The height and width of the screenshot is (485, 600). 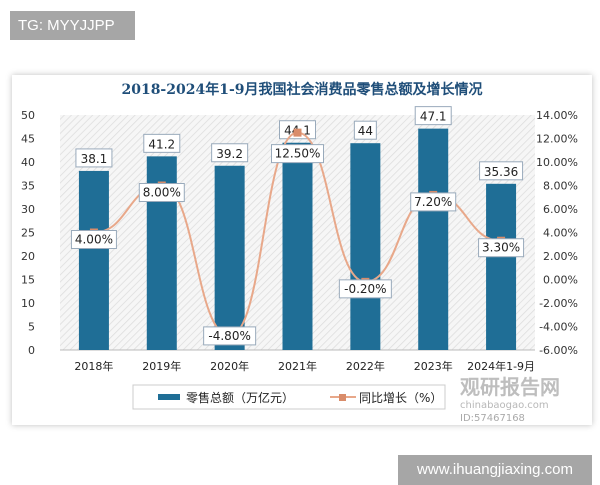 What do you see at coordinates (557, 162) in the screenshot?
I see `right-tick-label: 10.00%` at bounding box center [557, 162].